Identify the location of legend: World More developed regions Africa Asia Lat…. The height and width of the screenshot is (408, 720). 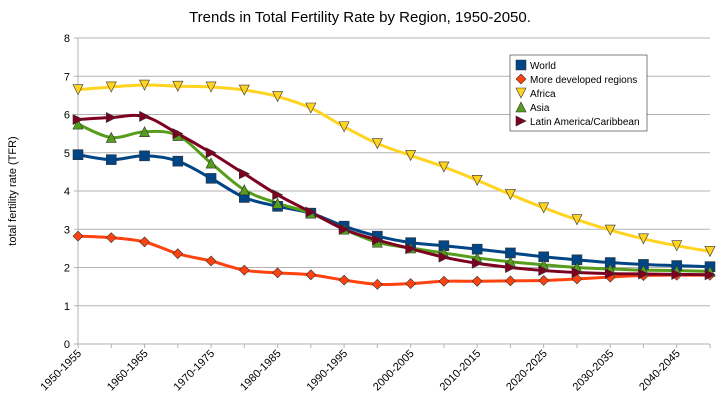
(578, 93).